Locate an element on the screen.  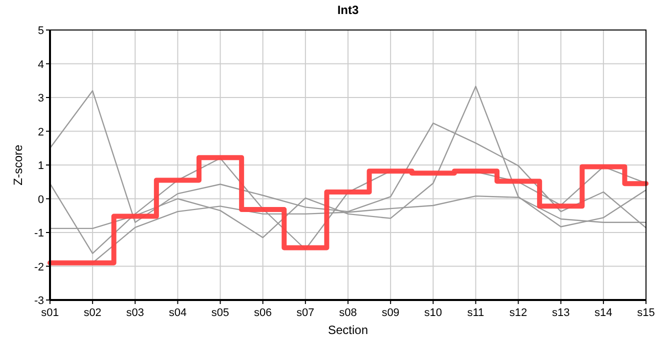
y-tick-label: 3 is located at coordinates (41, 98).